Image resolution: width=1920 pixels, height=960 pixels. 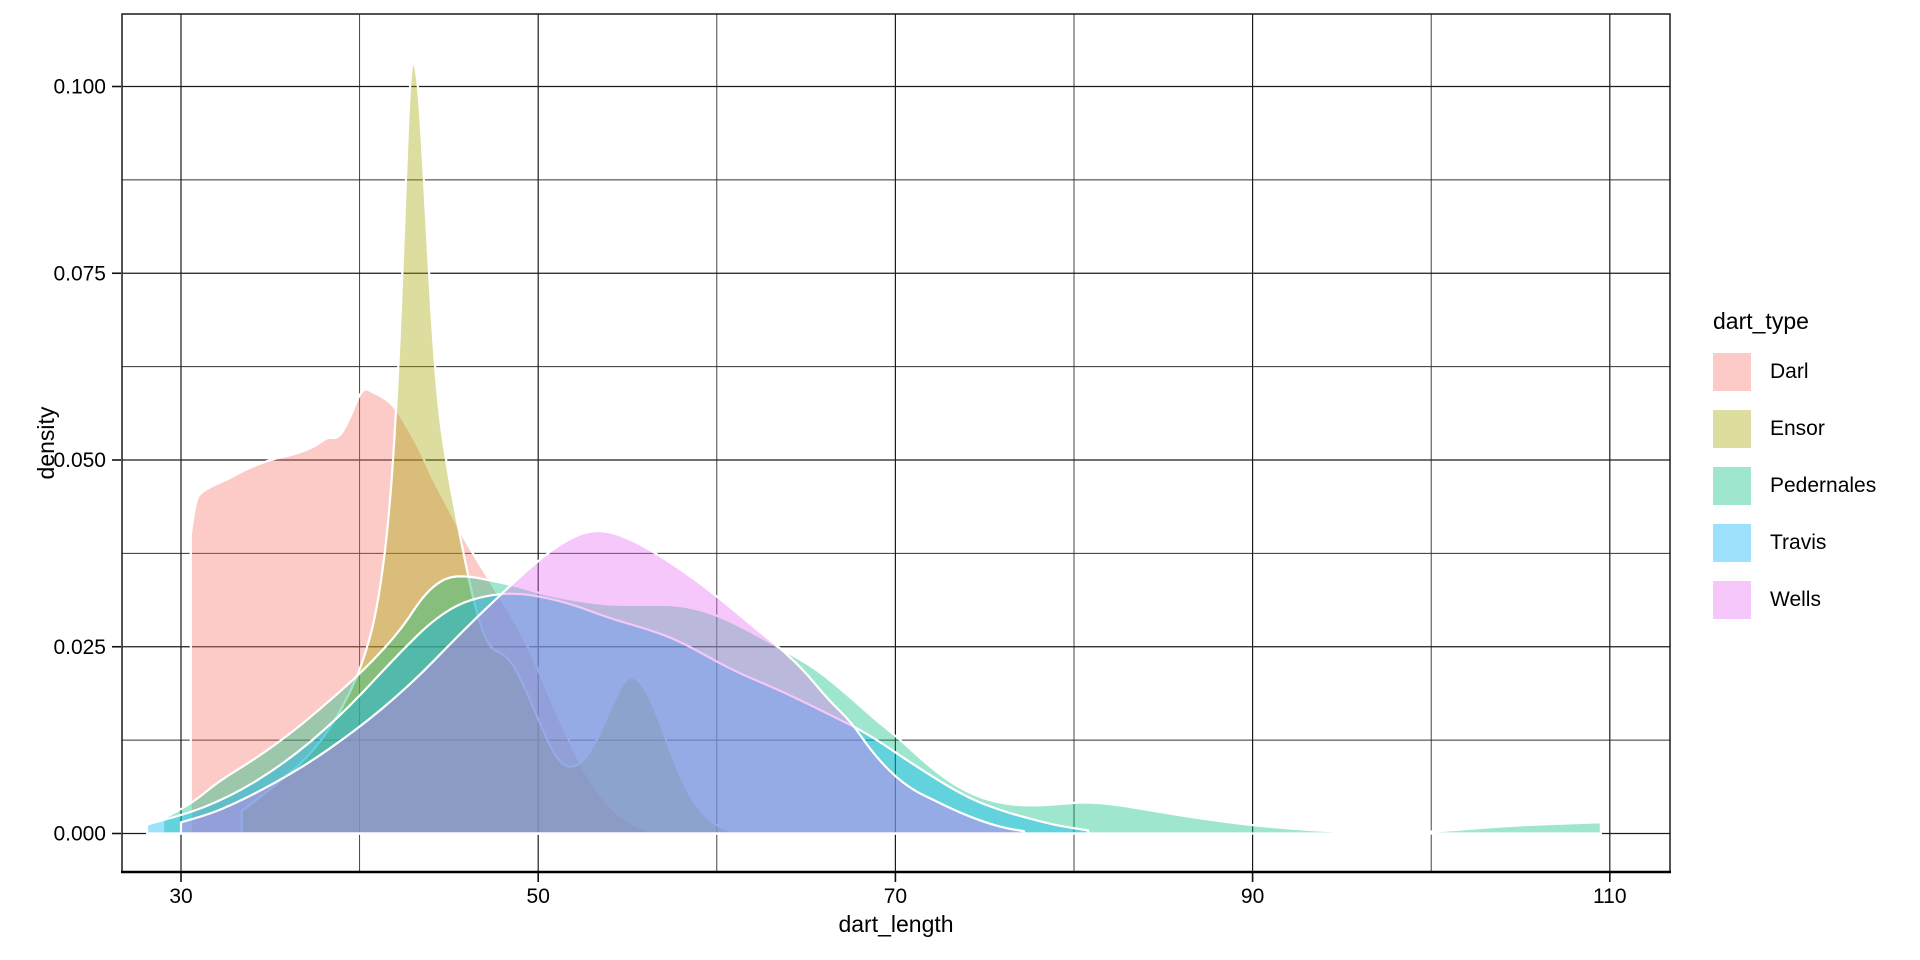 I want to click on legend-item-travis: Travis, so click(x=1794, y=543).